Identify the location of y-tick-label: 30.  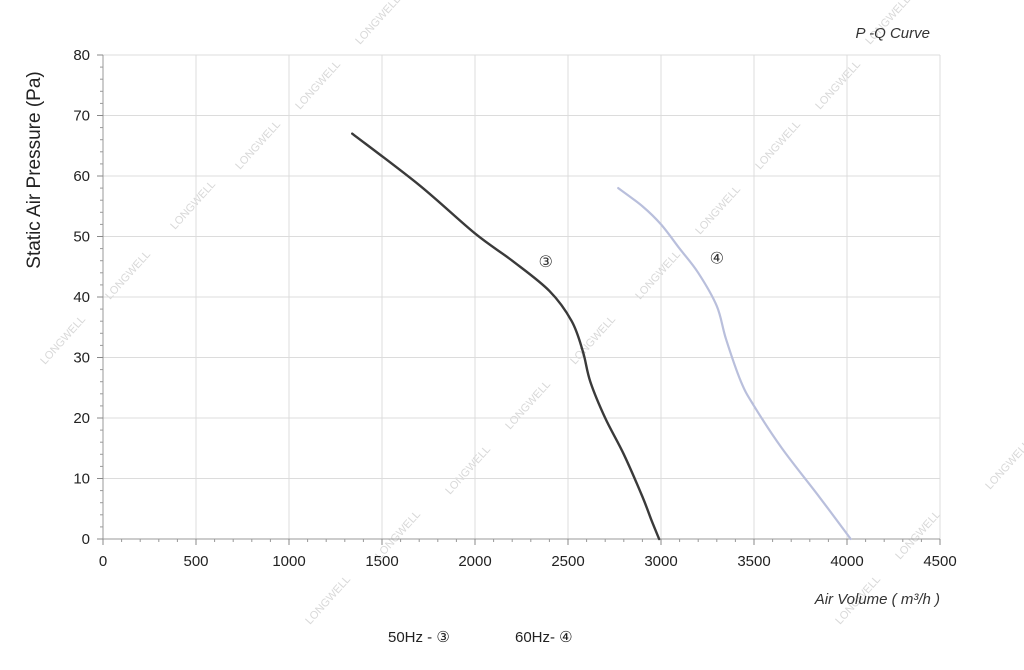
(81, 358).